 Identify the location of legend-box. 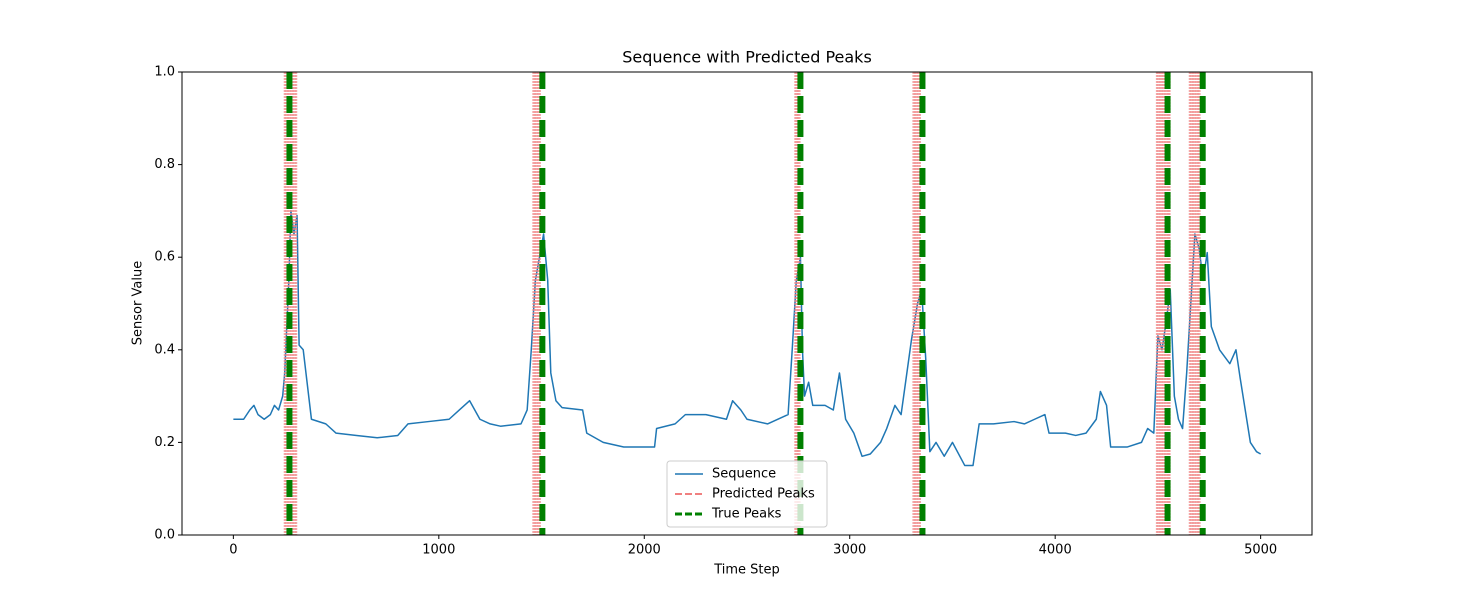
(747, 494).